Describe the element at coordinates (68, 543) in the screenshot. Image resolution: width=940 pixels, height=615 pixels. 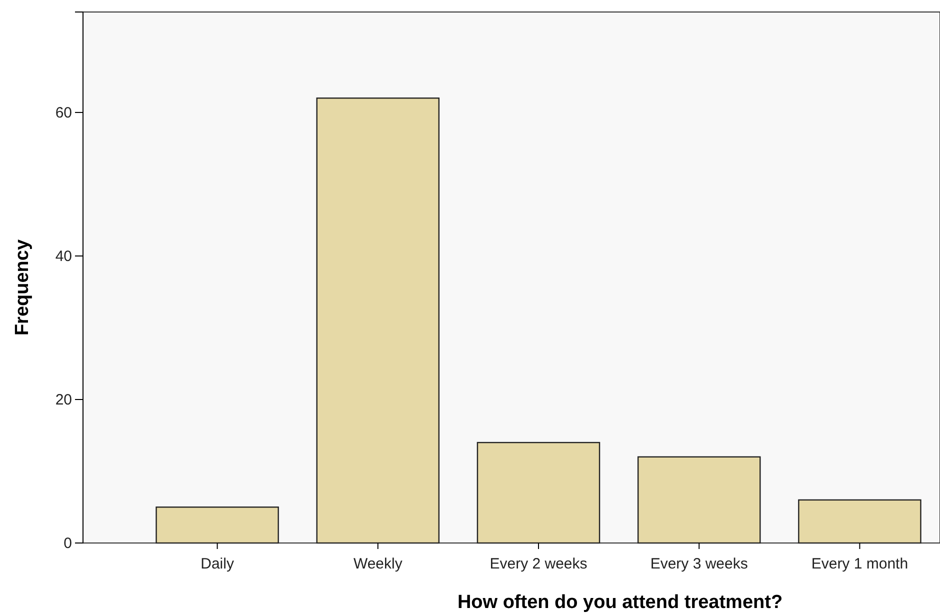
I see `y-tick-label: 0` at that location.